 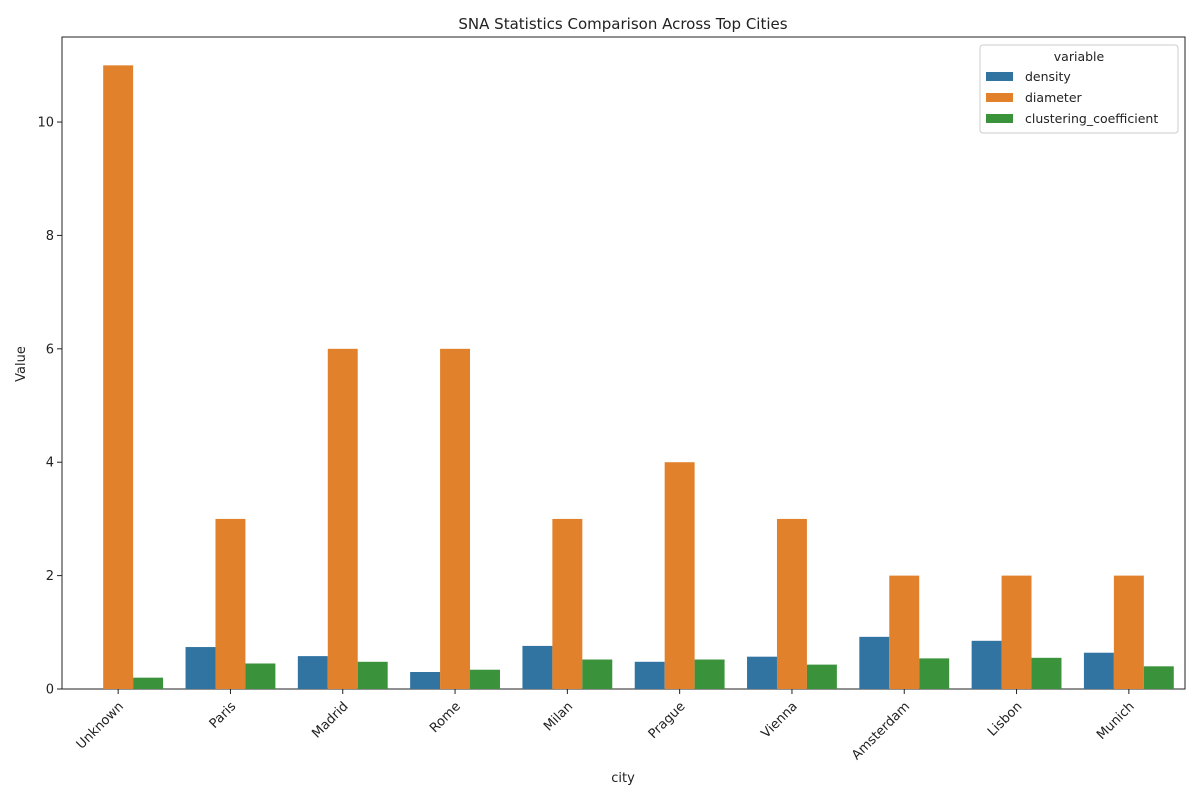 What do you see at coordinates (50, 463) in the screenshot?
I see `y-tick-label: 4` at bounding box center [50, 463].